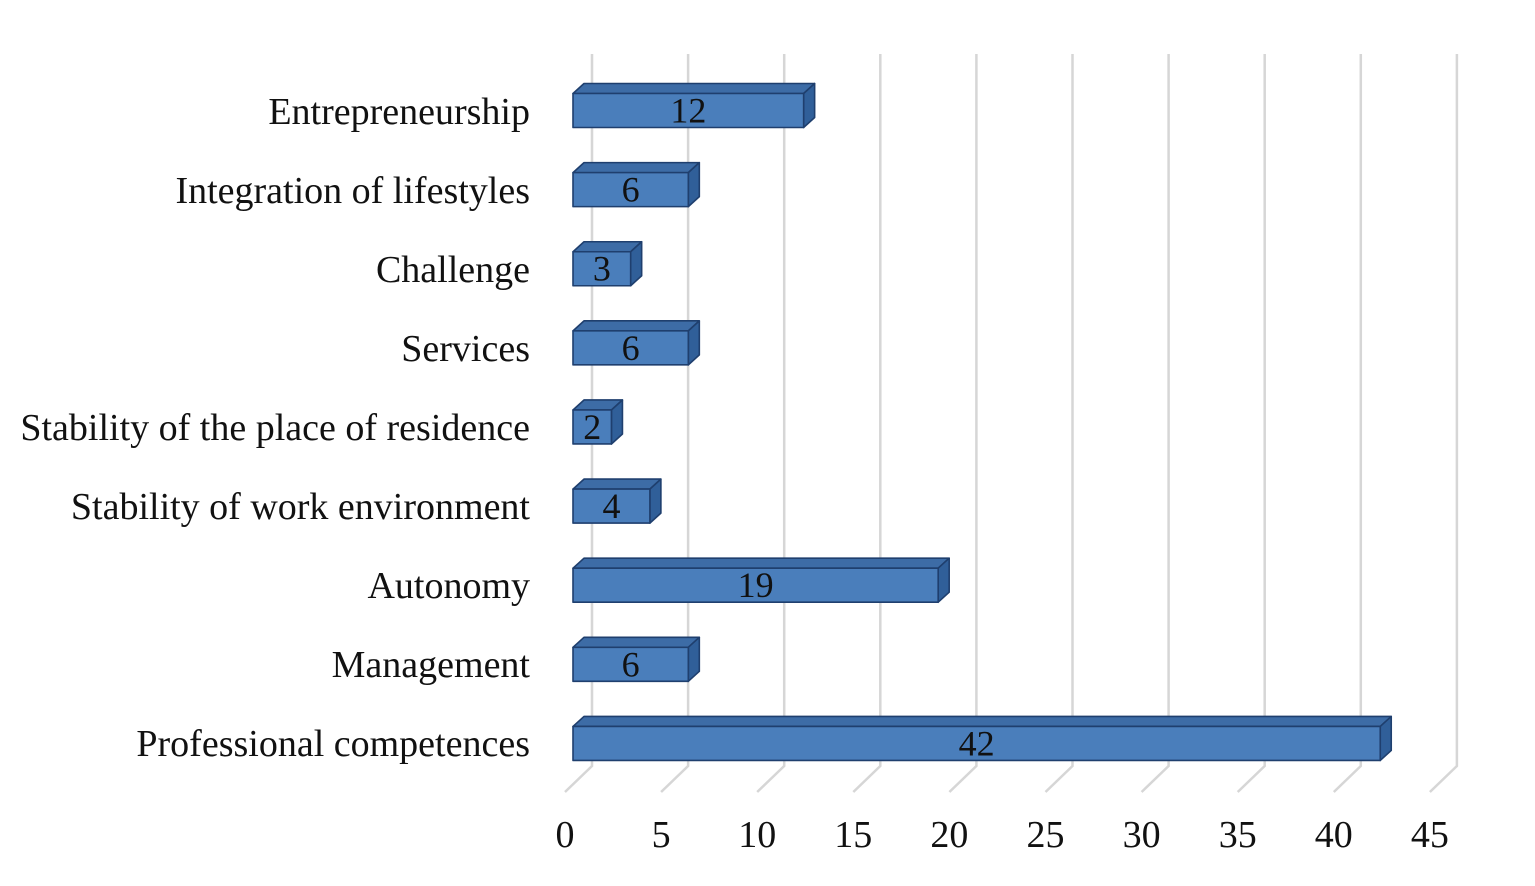 This screenshot has height=886, width=1535. What do you see at coordinates (565, 835) in the screenshot?
I see `x-axis-tick-label: 0` at bounding box center [565, 835].